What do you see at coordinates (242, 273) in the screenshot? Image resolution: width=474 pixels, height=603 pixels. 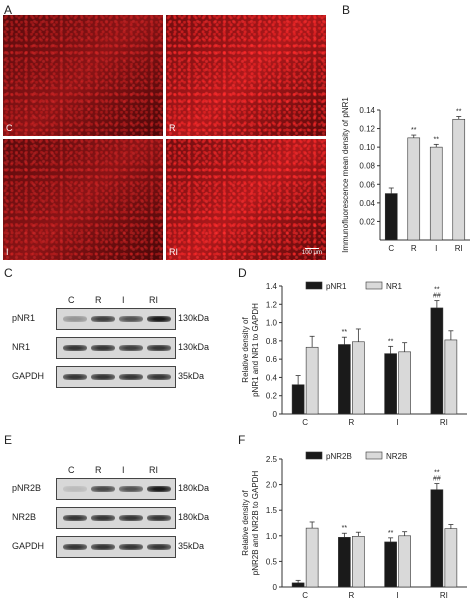 I see `panel-letter-d: D` at bounding box center [242, 273].